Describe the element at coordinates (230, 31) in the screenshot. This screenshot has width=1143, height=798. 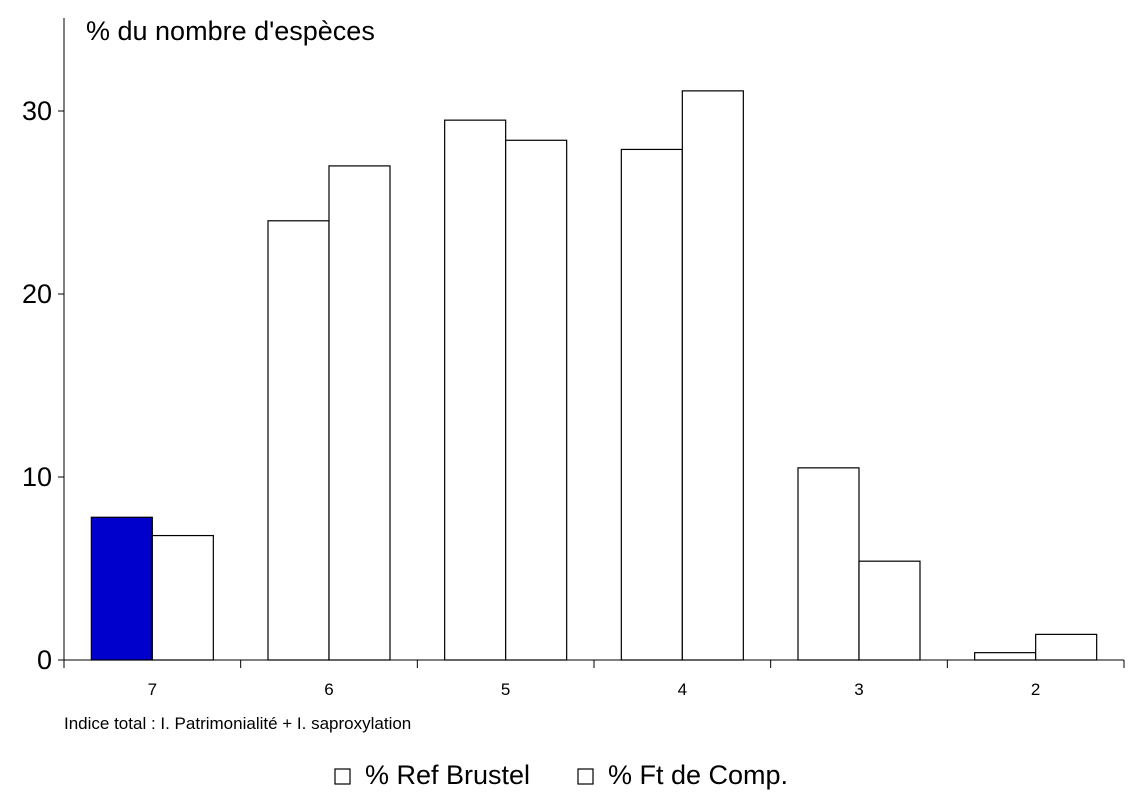
I see `chart-title: % du nombre d'espèces` at that location.